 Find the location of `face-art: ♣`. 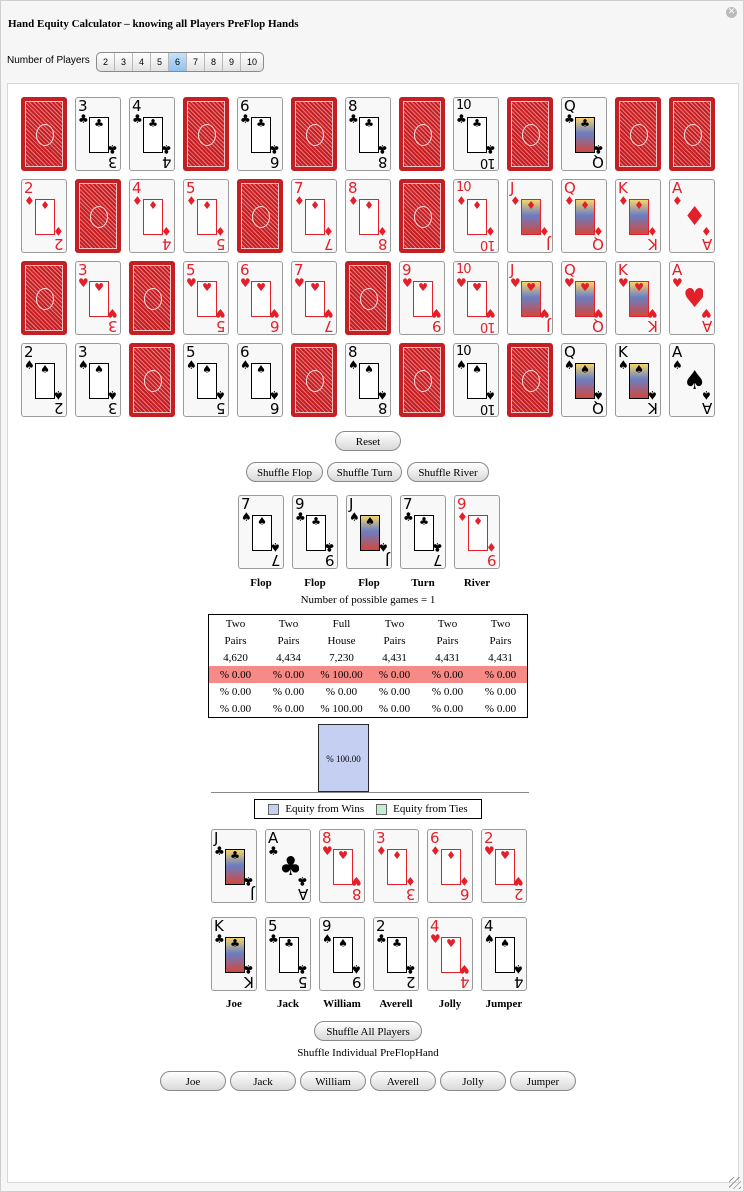

face-art: ♣ is located at coordinates (235, 867).